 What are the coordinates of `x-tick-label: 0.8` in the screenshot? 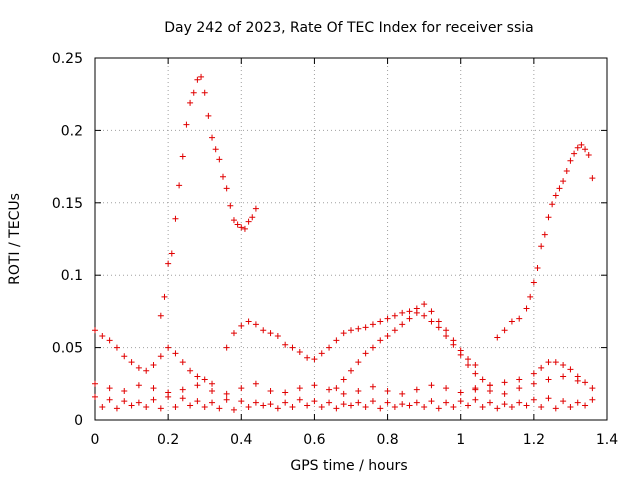 It's located at (387, 440).